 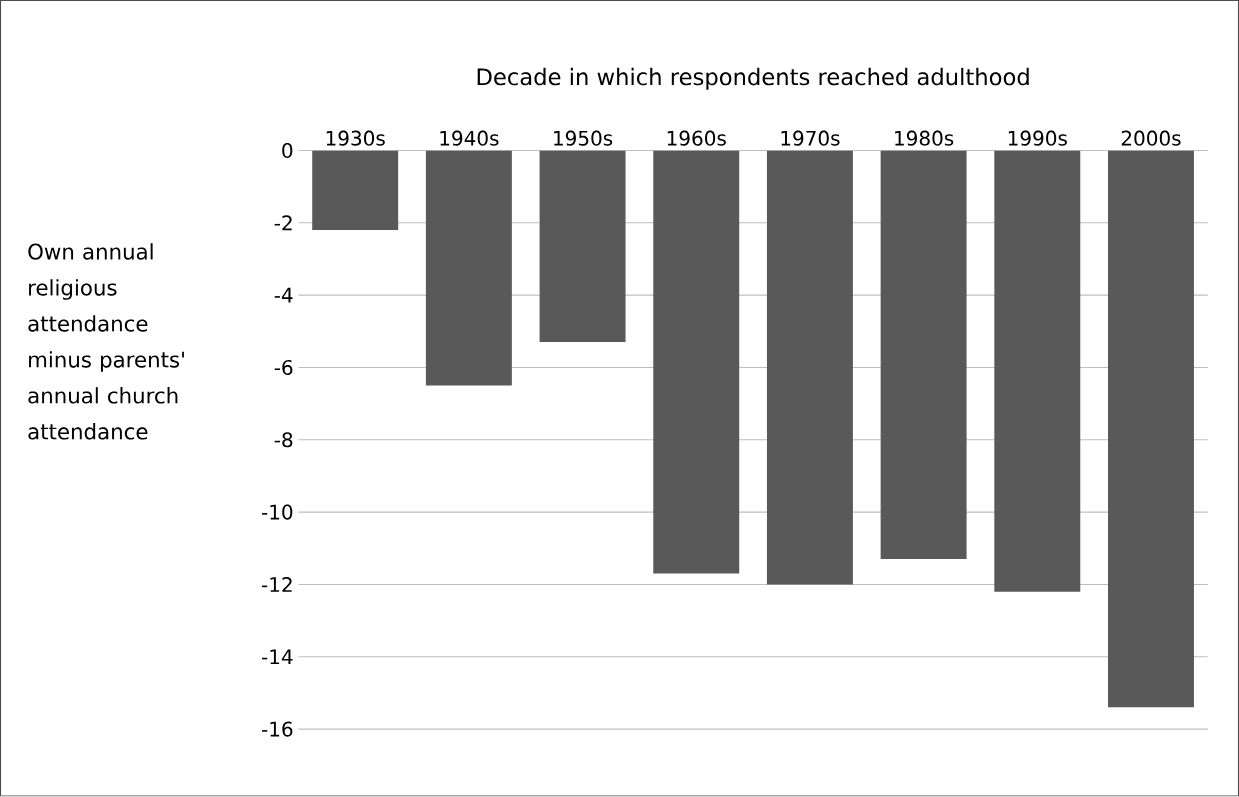 I want to click on y-tick-label: -16, so click(x=277, y=729).